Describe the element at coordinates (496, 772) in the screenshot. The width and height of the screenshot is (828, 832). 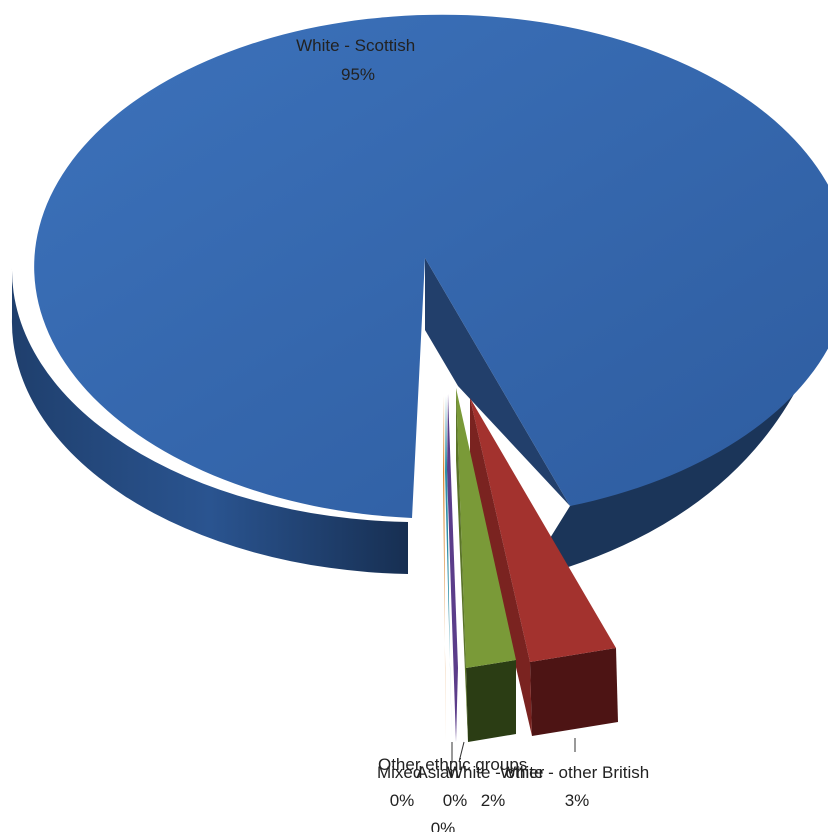
I see `label-white-other-name: White - other` at that location.